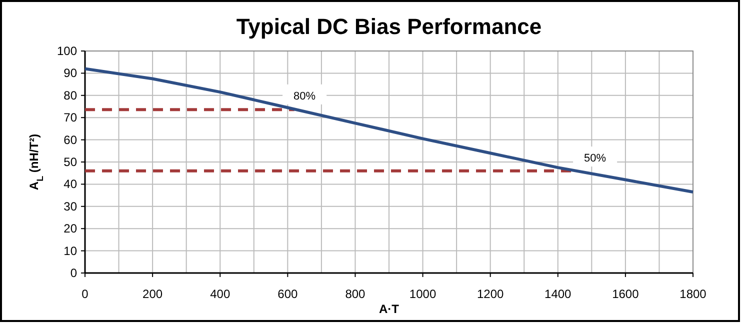 This screenshot has width=742, height=324. What do you see at coordinates (595, 158) in the screenshot?
I see `annotation: 50%` at bounding box center [595, 158].